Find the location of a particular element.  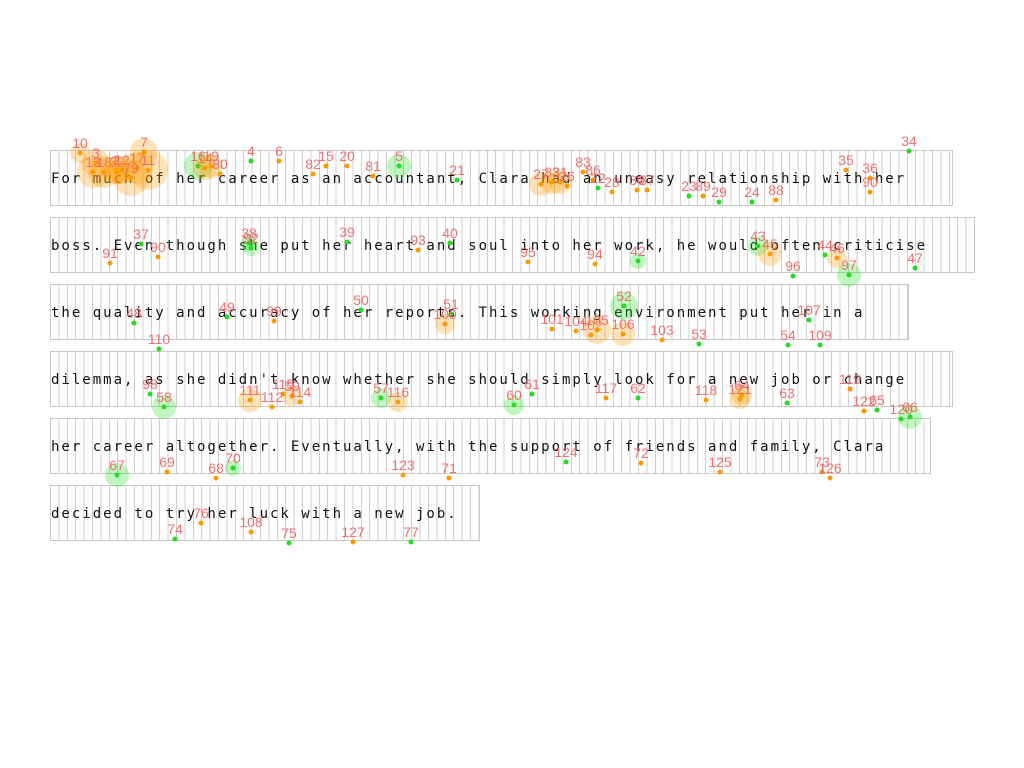

text-line-6-text: decided to try her luck with a new job. is located at coordinates (254, 514).